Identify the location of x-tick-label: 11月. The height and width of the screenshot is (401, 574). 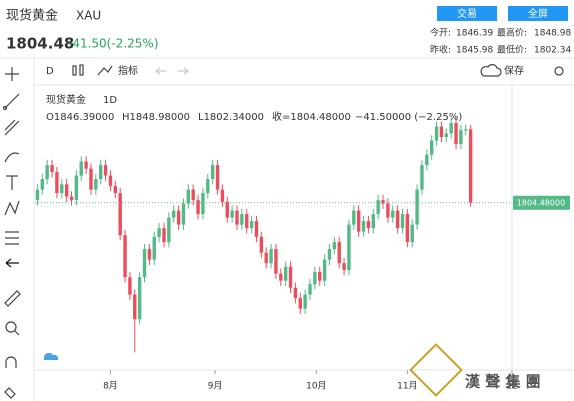
(407, 386).